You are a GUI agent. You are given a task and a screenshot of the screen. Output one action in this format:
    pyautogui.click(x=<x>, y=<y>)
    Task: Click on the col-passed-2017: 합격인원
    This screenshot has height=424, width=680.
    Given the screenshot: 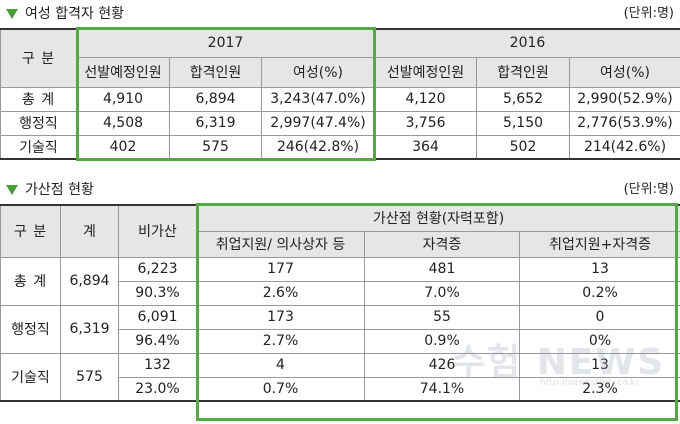 What is the action you would take?
    pyautogui.click(x=215, y=72)
    